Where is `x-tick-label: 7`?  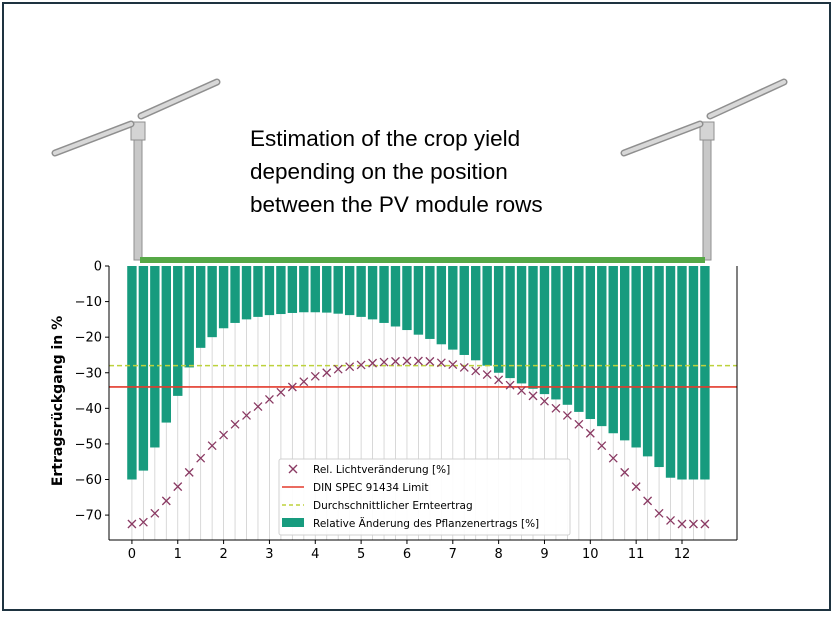
x-tick-label: 7 is located at coordinates (453, 554).